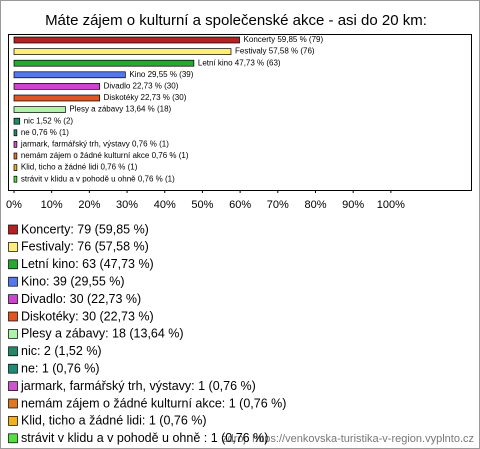 This screenshot has width=480, height=449. What do you see at coordinates (145, 97) in the screenshot?
I see `bar-label: Diskotéky 22,73 % (30)` at bounding box center [145, 97].